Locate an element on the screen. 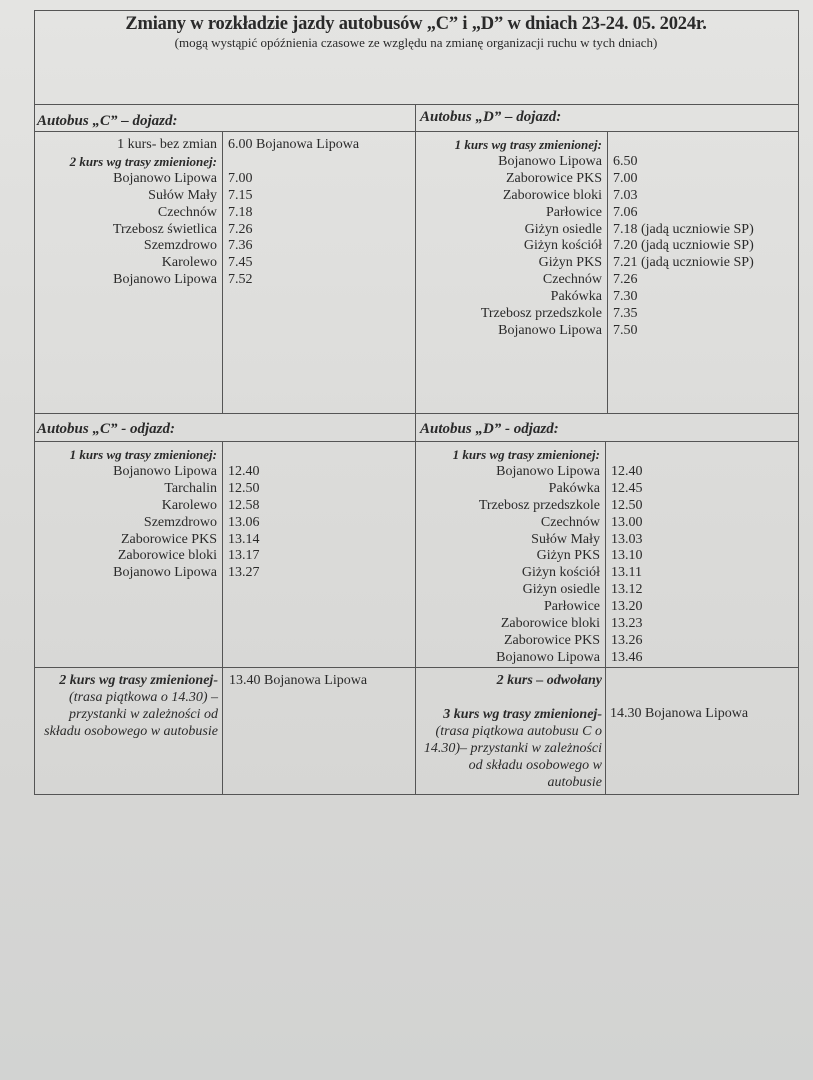 This screenshot has height=1080, width=813. schedule-row: Zaborowice PKS 13.14 is located at coordinates (147, 540).